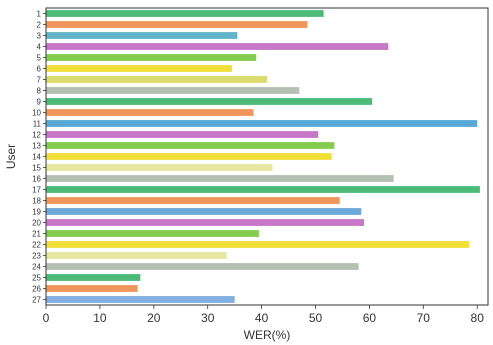 The height and width of the screenshot is (345, 493). What do you see at coordinates (316, 318) in the screenshot?
I see `x-tick-label: 50` at bounding box center [316, 318].